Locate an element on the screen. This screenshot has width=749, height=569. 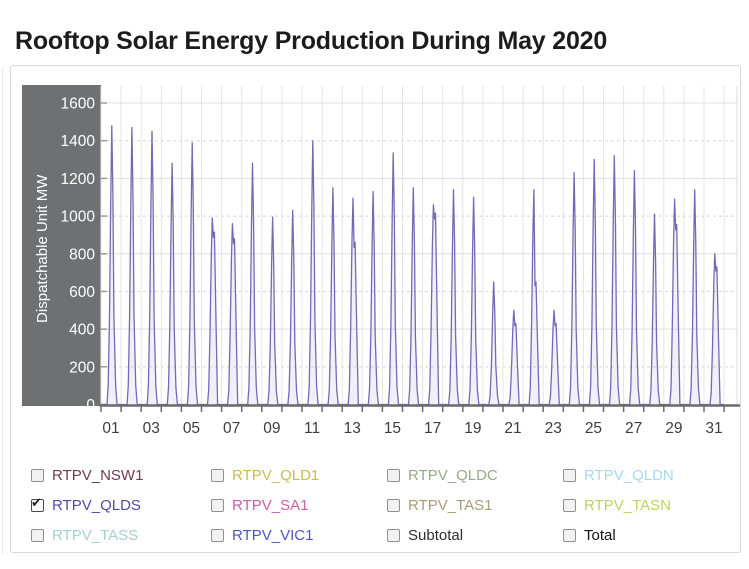
checkbox-rtpv-qlds: ✔ is located at coordinates (37, 503).